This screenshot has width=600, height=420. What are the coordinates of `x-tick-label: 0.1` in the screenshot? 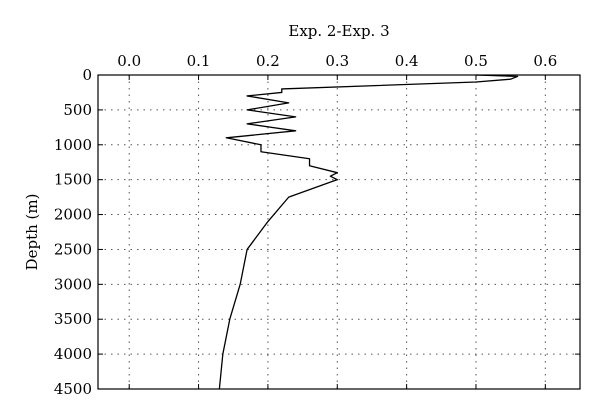 It's located at (199, 61).